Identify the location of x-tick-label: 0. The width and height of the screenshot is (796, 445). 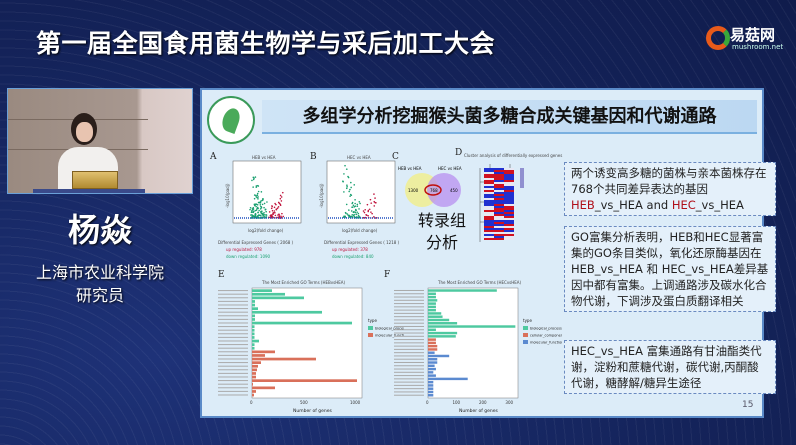
(251, 402).